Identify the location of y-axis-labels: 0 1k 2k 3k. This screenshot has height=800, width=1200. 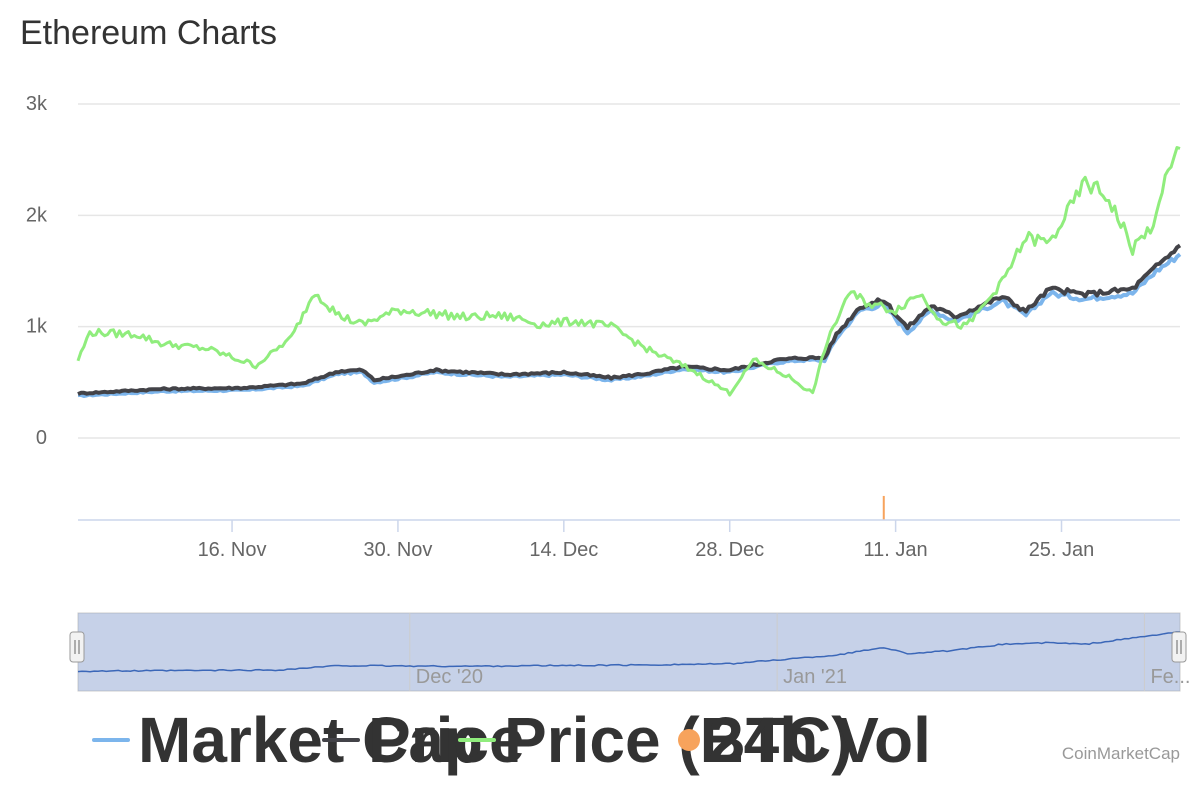
(37, 271).